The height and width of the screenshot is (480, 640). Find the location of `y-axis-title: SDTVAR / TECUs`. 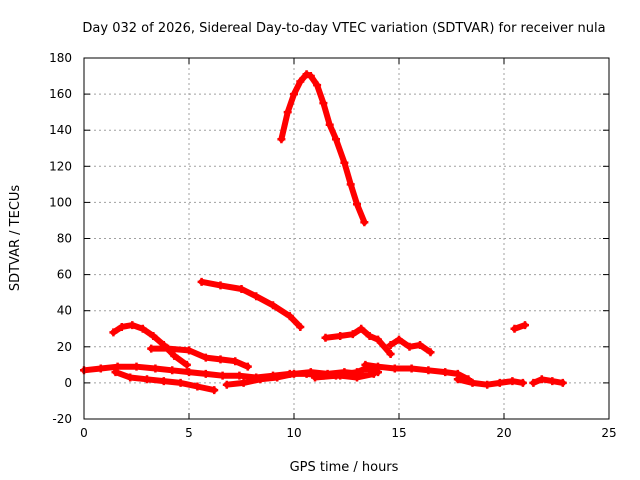

y-axis-title: SDTVAR / TECUs is located at coordinates (15, 238).